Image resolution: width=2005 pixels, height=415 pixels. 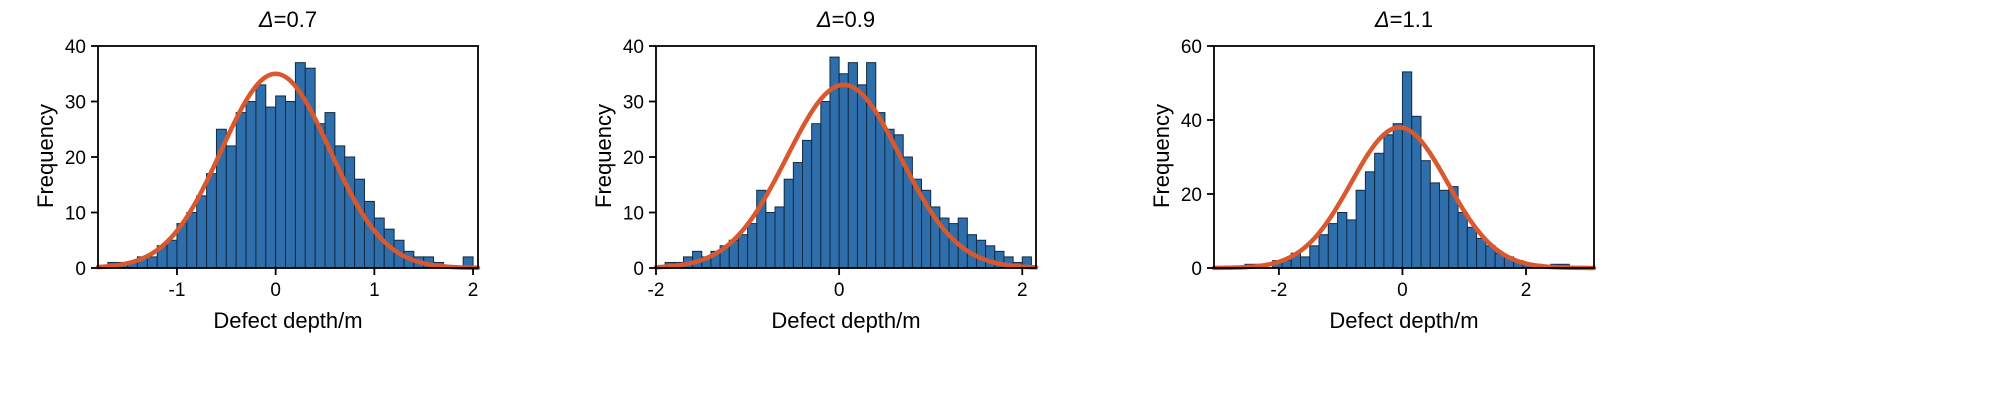 What do you see at coordinates (846, 19) in the screenshot?
I see `chart-title: Δ=0.9` at bounding box center [846, 19].